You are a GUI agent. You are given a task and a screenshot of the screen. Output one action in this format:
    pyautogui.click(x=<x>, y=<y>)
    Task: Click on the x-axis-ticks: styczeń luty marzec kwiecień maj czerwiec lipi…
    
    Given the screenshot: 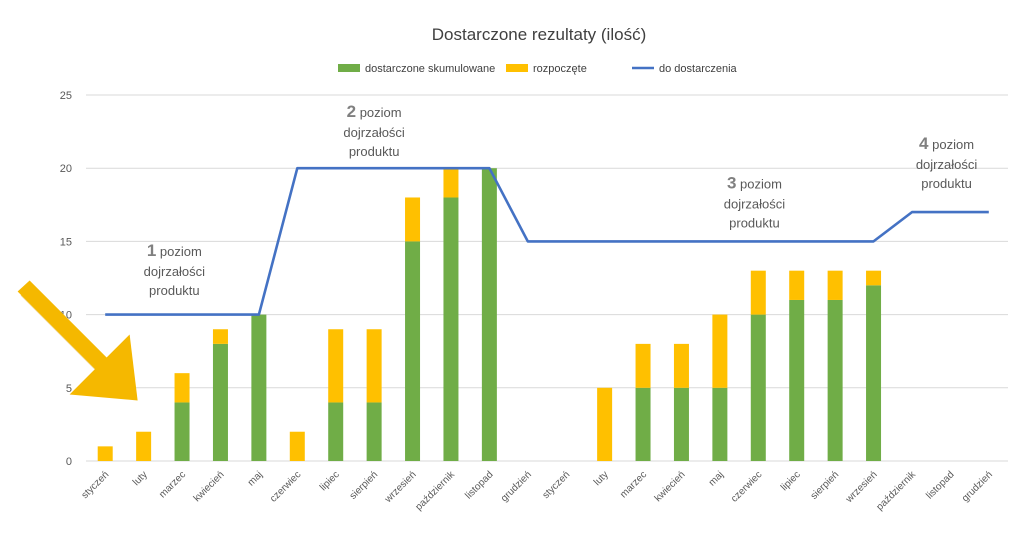 What is the action you would take?
    pyautogui.click(x=537, y=491)
    